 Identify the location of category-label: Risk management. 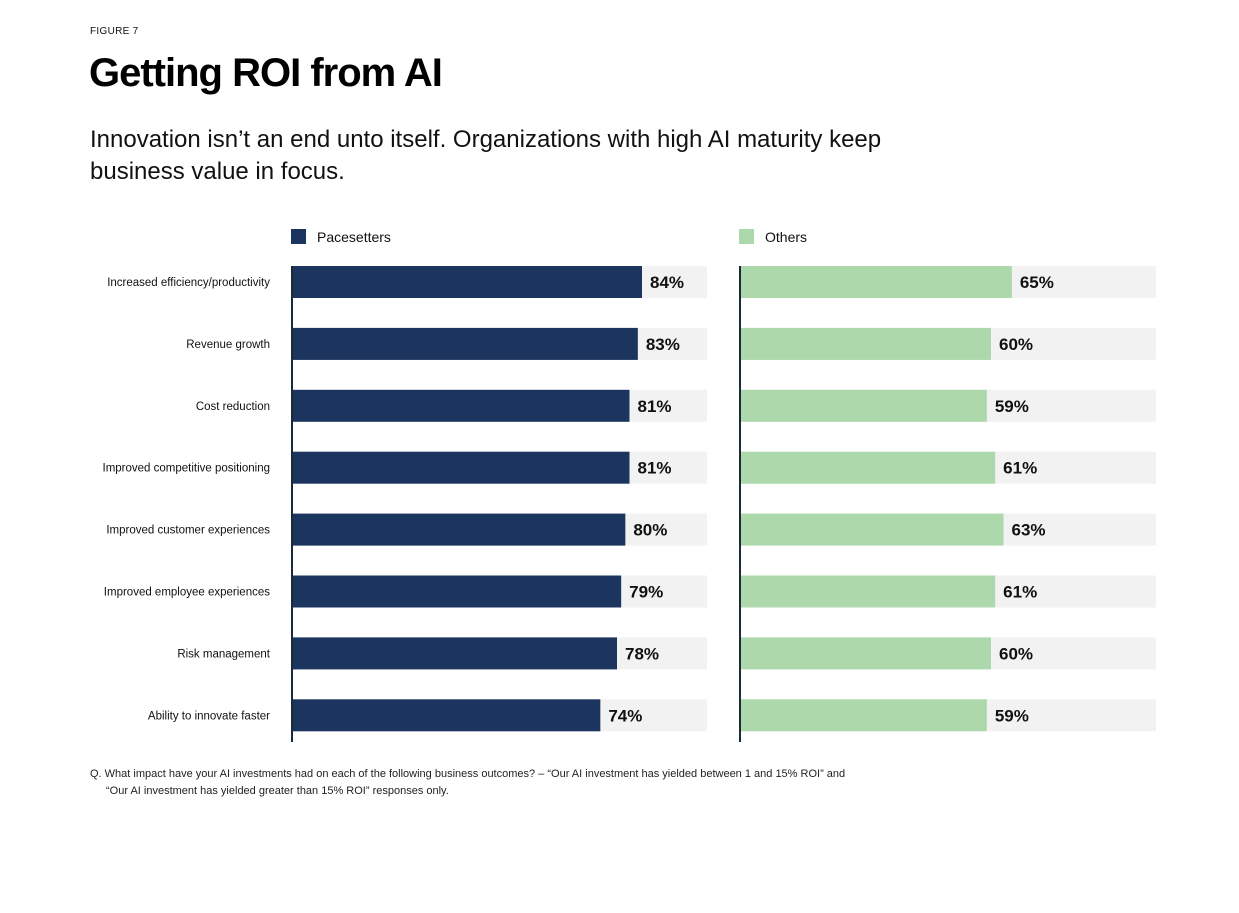
(223, 654).